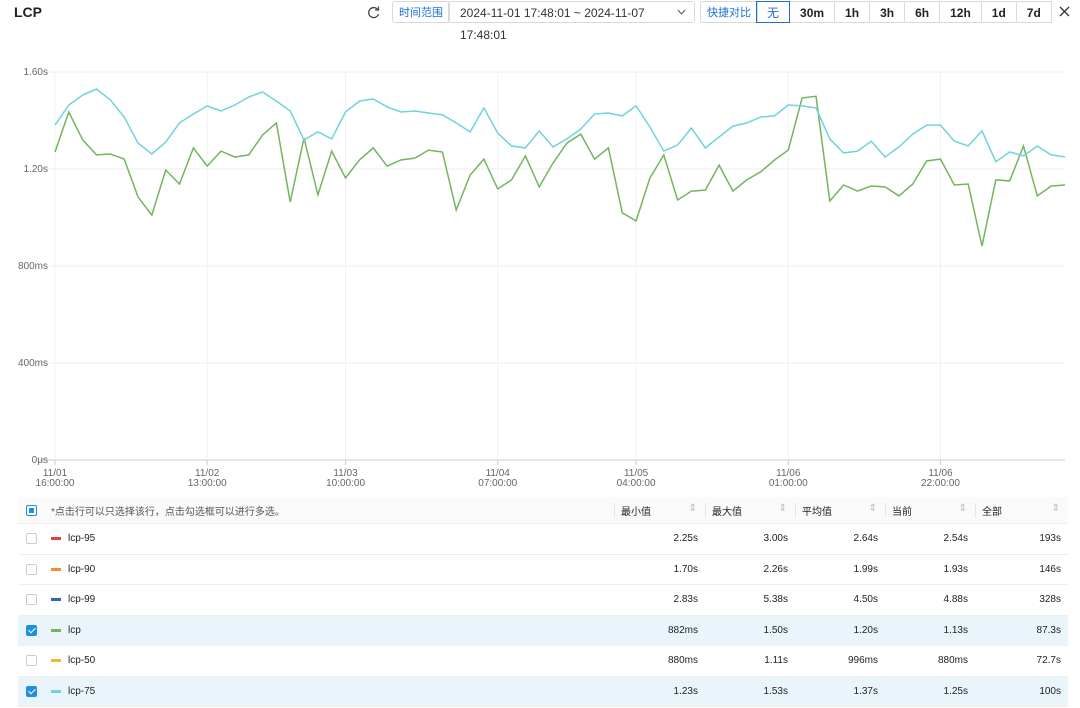  Describe the element at coordinates (636, 478) in the screenshot. I see `x-tick-label: 11/05 04:00:00` at that location.